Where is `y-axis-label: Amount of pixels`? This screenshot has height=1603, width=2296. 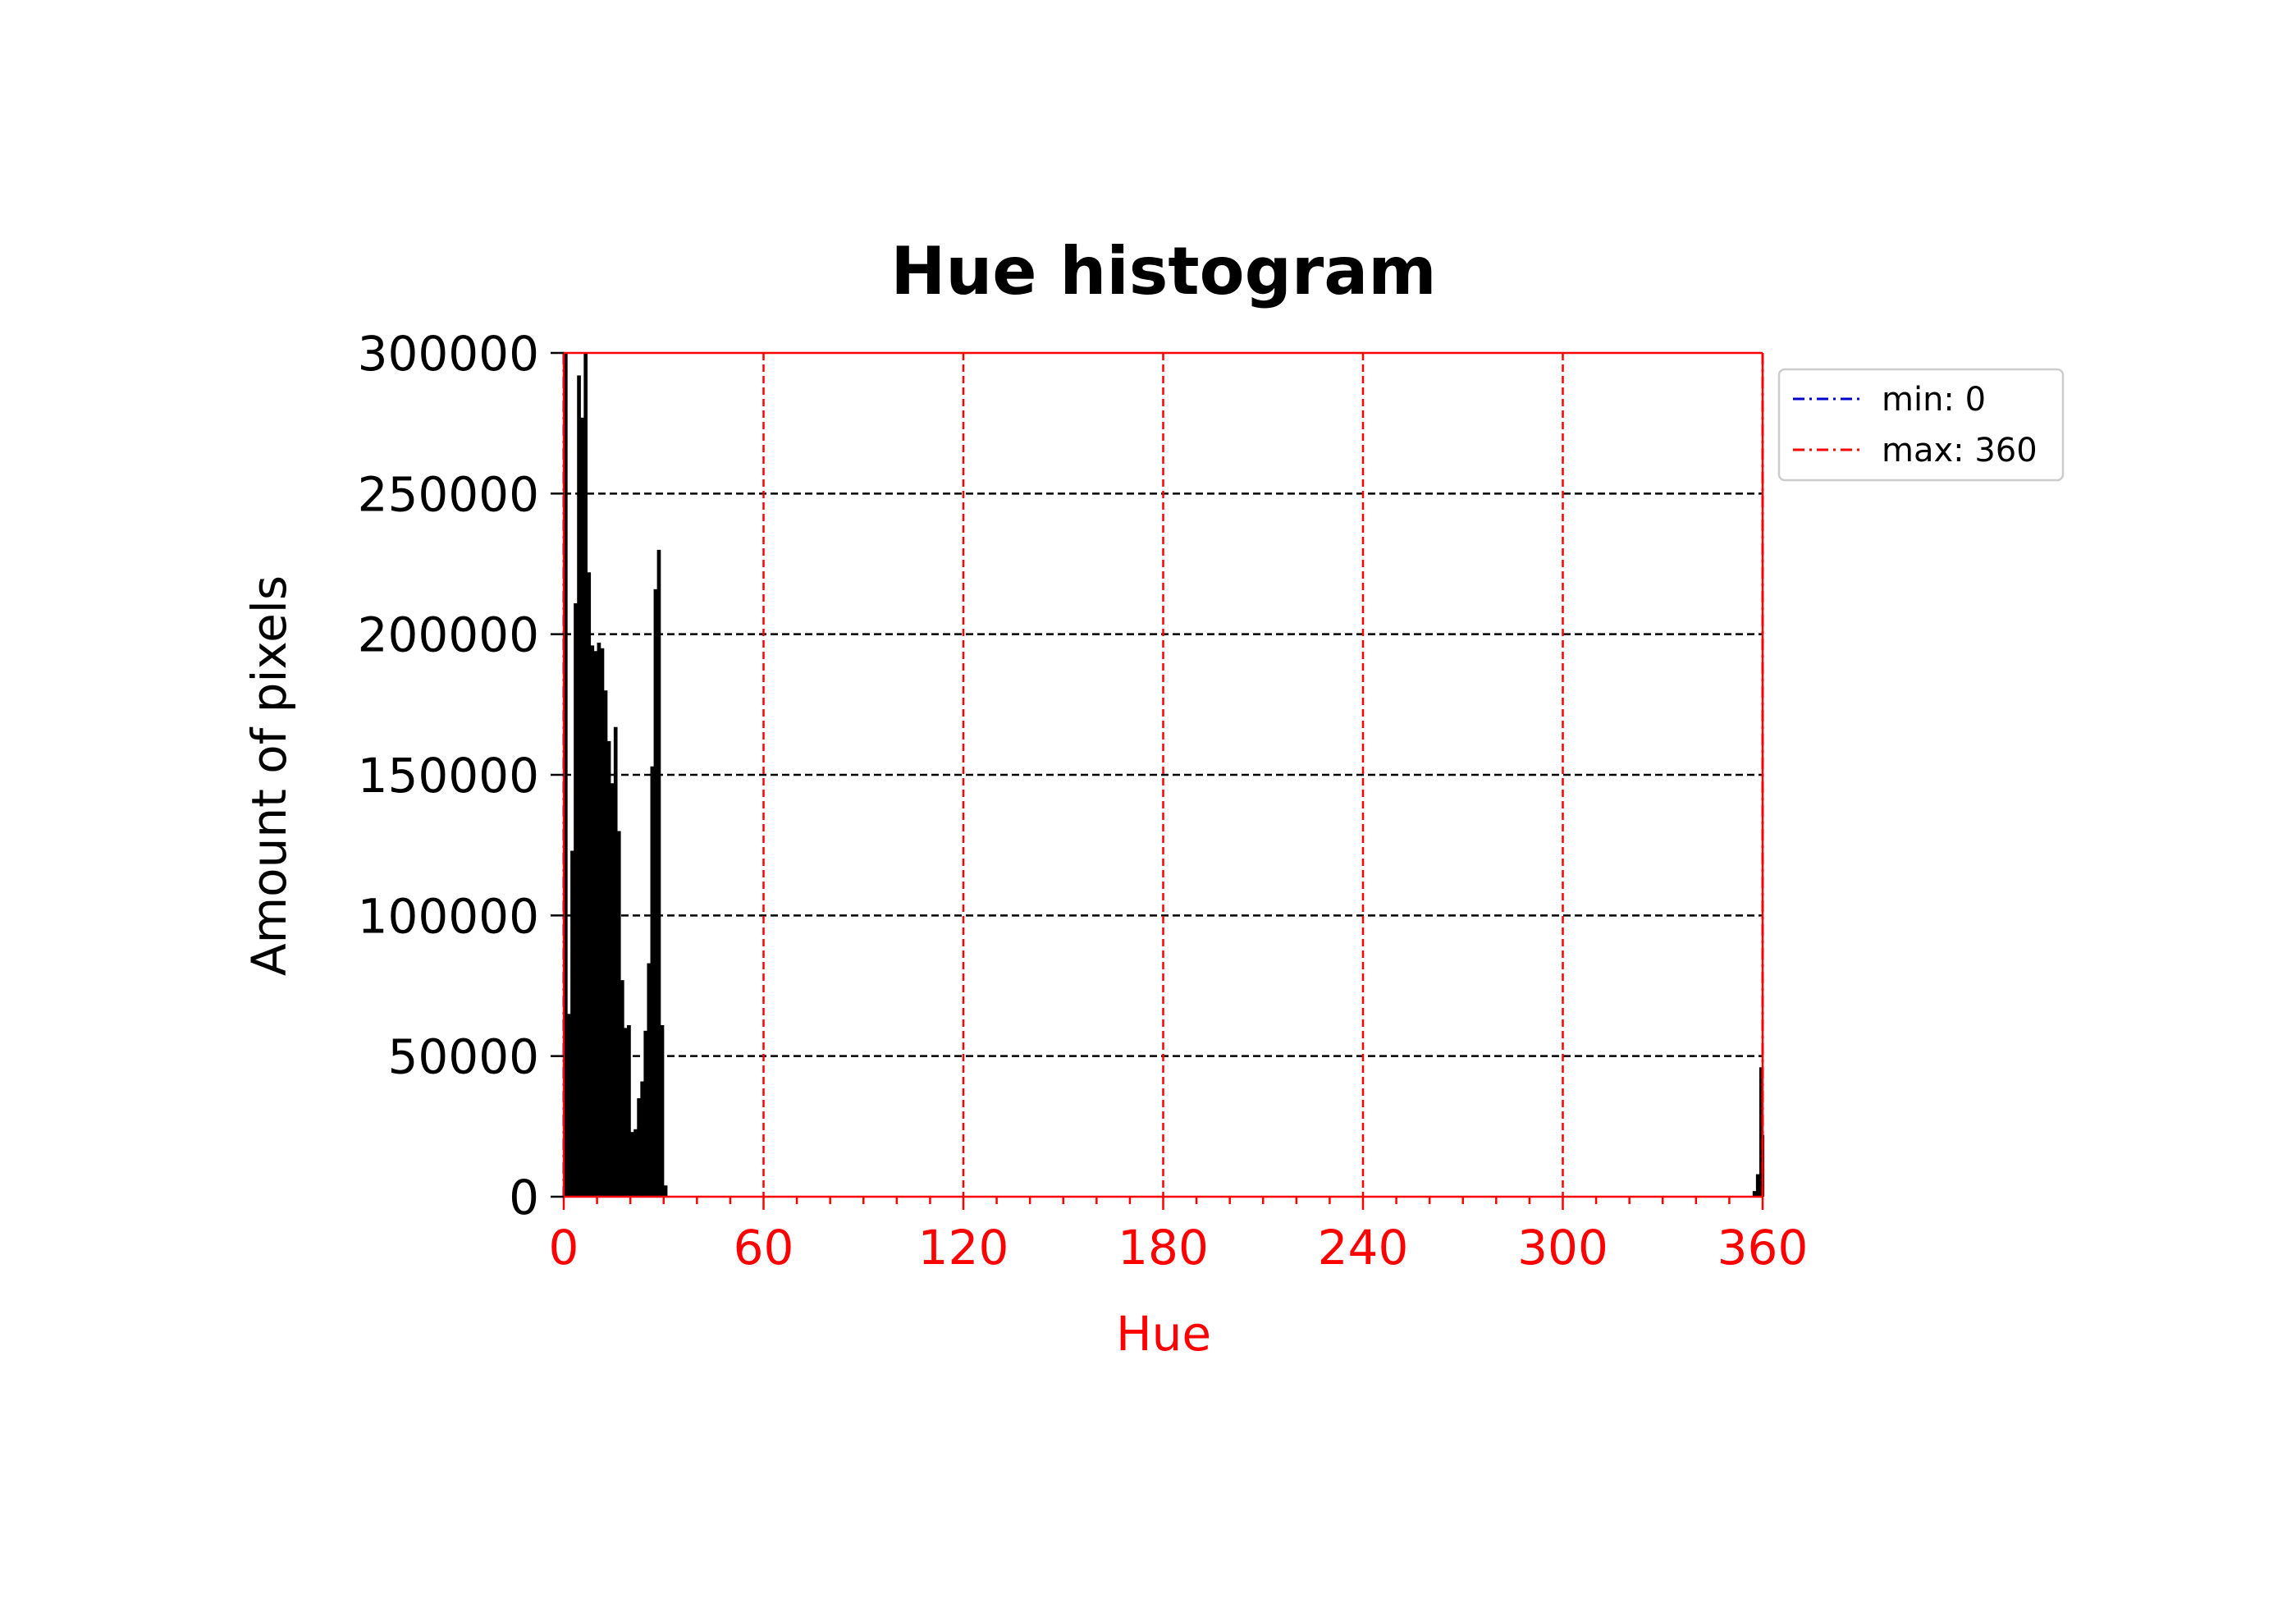
y-axis-label: Amount of pixels is located at coordinates (269, 775).